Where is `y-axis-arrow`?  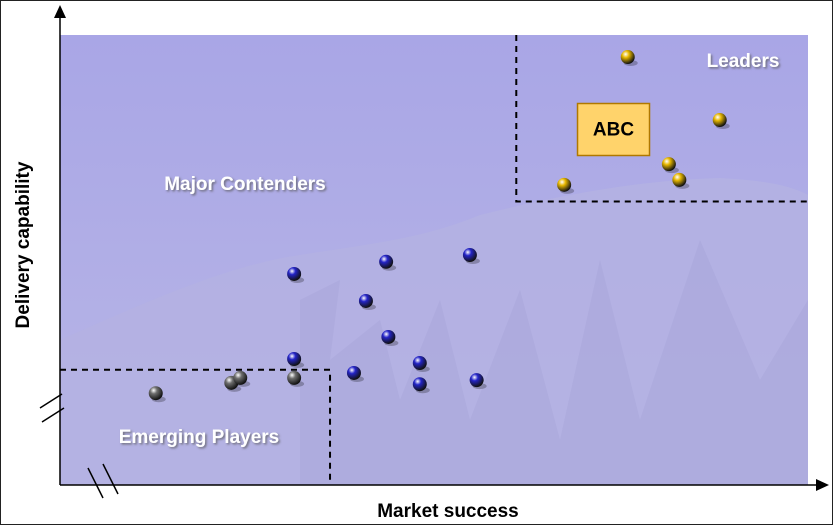
y-axis-arrow is located at coordinates (60, 11).